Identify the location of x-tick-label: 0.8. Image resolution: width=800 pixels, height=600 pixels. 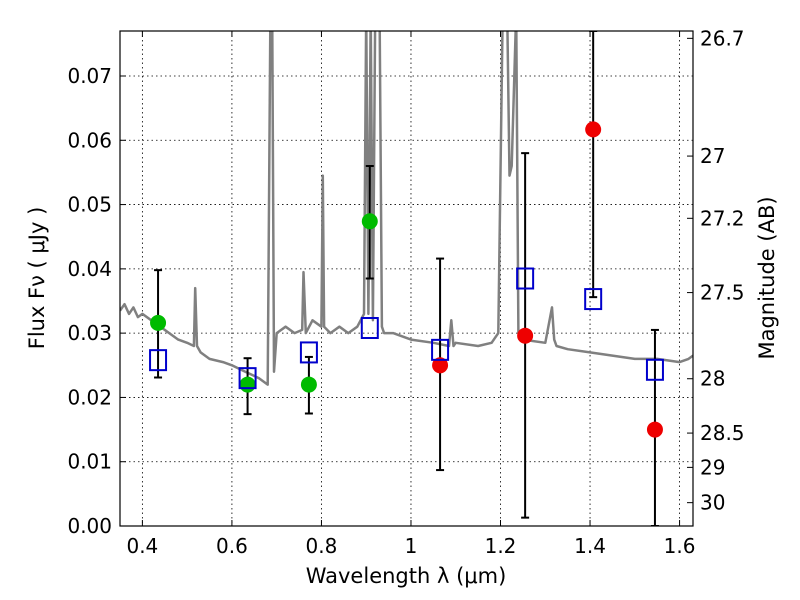
(322, 546).